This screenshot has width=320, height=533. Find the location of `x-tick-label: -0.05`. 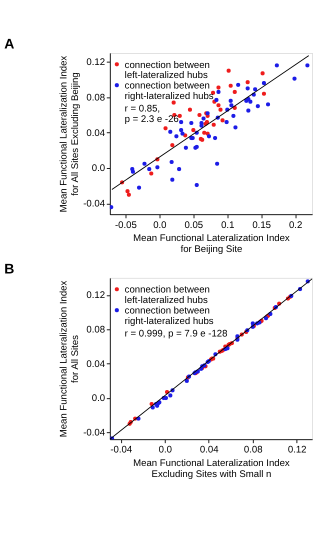

x-tick-label: -0.05 is located at coordinates (125, 225).